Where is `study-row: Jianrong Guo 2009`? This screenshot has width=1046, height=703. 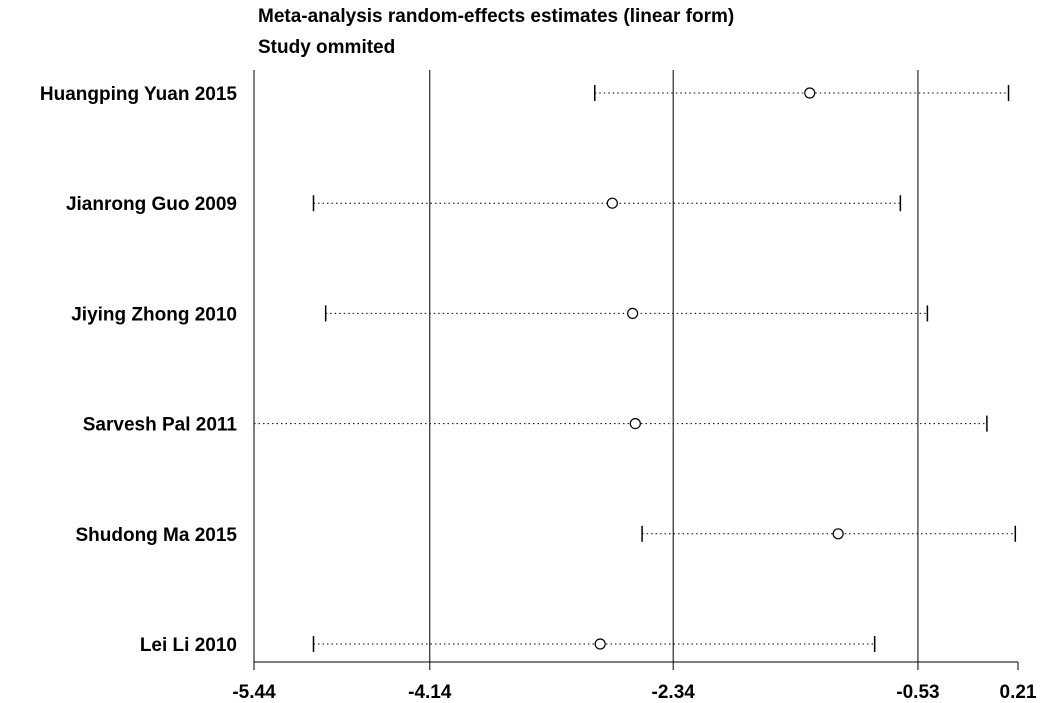
study-row: Jianrong Guo 2009 is located at coordinates (483, 204).